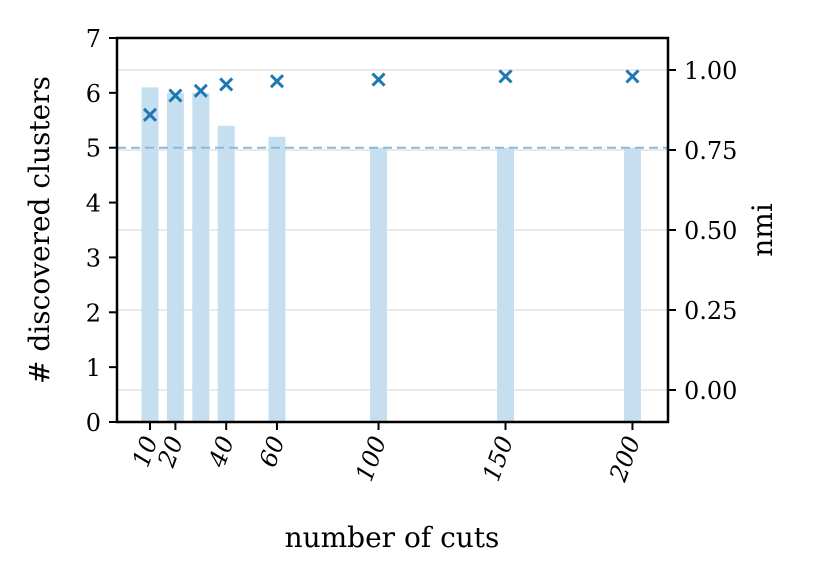  What do you see at coordinates (93, 149) in the screenshot?
I see `y-tick-label: 5` at bounding box center [93, 149].